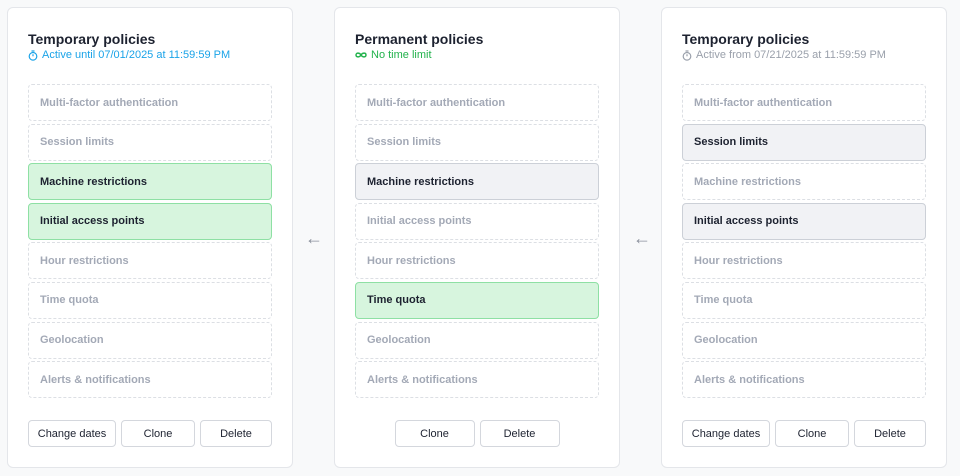 The image size is (960, 476). I want to click on panel-subtitle: Active from 07/21/2025 at 11:59:59 PM, so click(784, 55).